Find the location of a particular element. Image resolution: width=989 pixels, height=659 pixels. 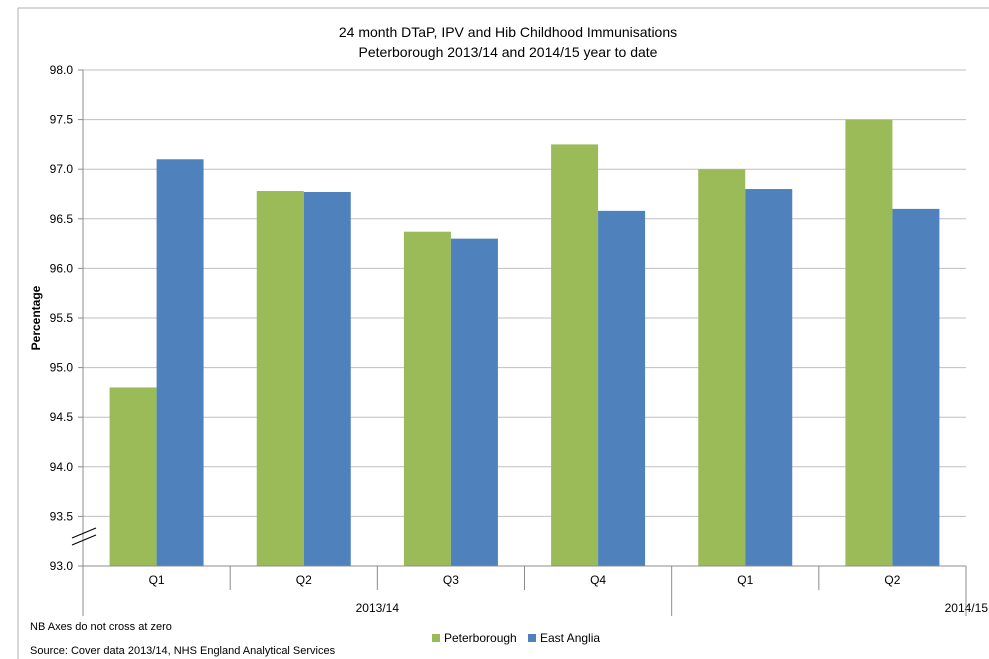

legend: Peterborough East Anglia is located at coordinates (516, 638).